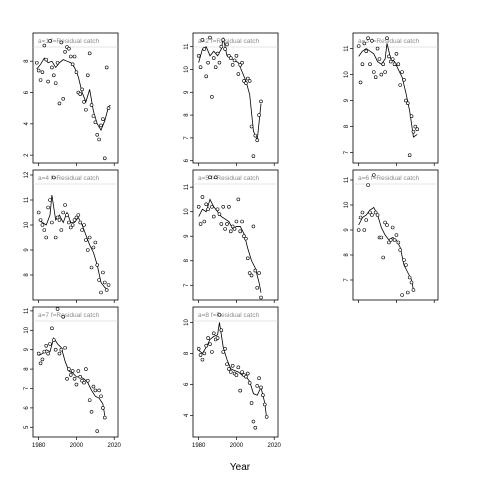  I want to click on panel-1: a=1 f=Residual catch 2 4 6 8, so click(71, 99).